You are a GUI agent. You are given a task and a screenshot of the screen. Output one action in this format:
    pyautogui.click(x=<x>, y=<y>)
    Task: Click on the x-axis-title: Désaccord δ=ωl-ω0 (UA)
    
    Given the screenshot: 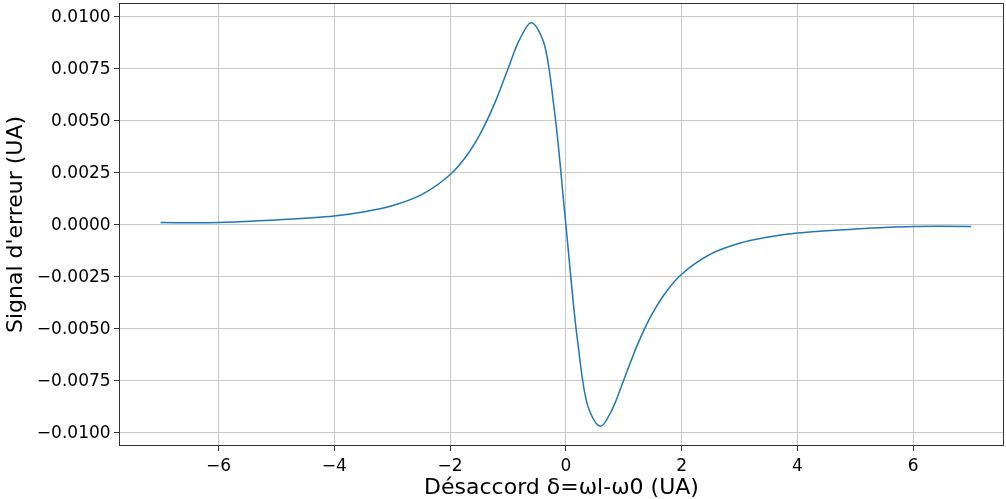 What is the action you would take?
    pyautogui.click(x=561, y=486)
    